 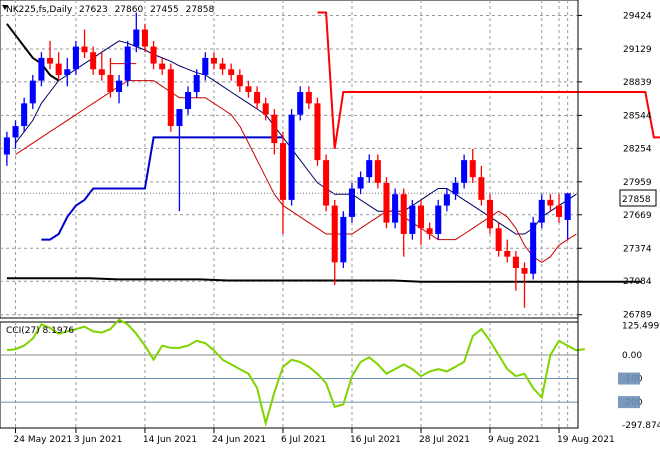 I want to click on price-indicator-line, so click(x=33, y=52).